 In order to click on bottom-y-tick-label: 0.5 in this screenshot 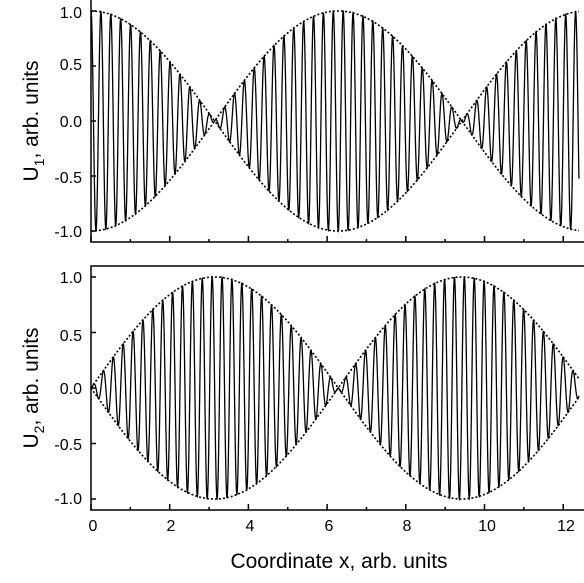, I will do `click(71, 336)`.